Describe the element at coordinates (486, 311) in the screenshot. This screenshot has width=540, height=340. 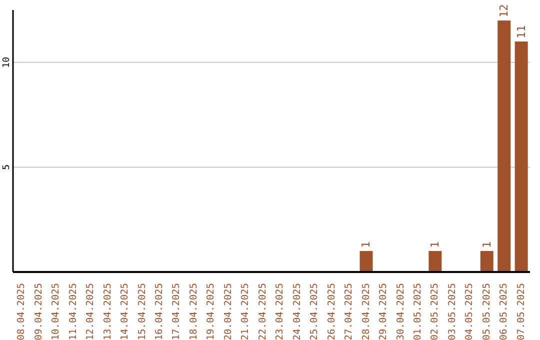
I see `x-tick-label: 05.05.2025` at that location.